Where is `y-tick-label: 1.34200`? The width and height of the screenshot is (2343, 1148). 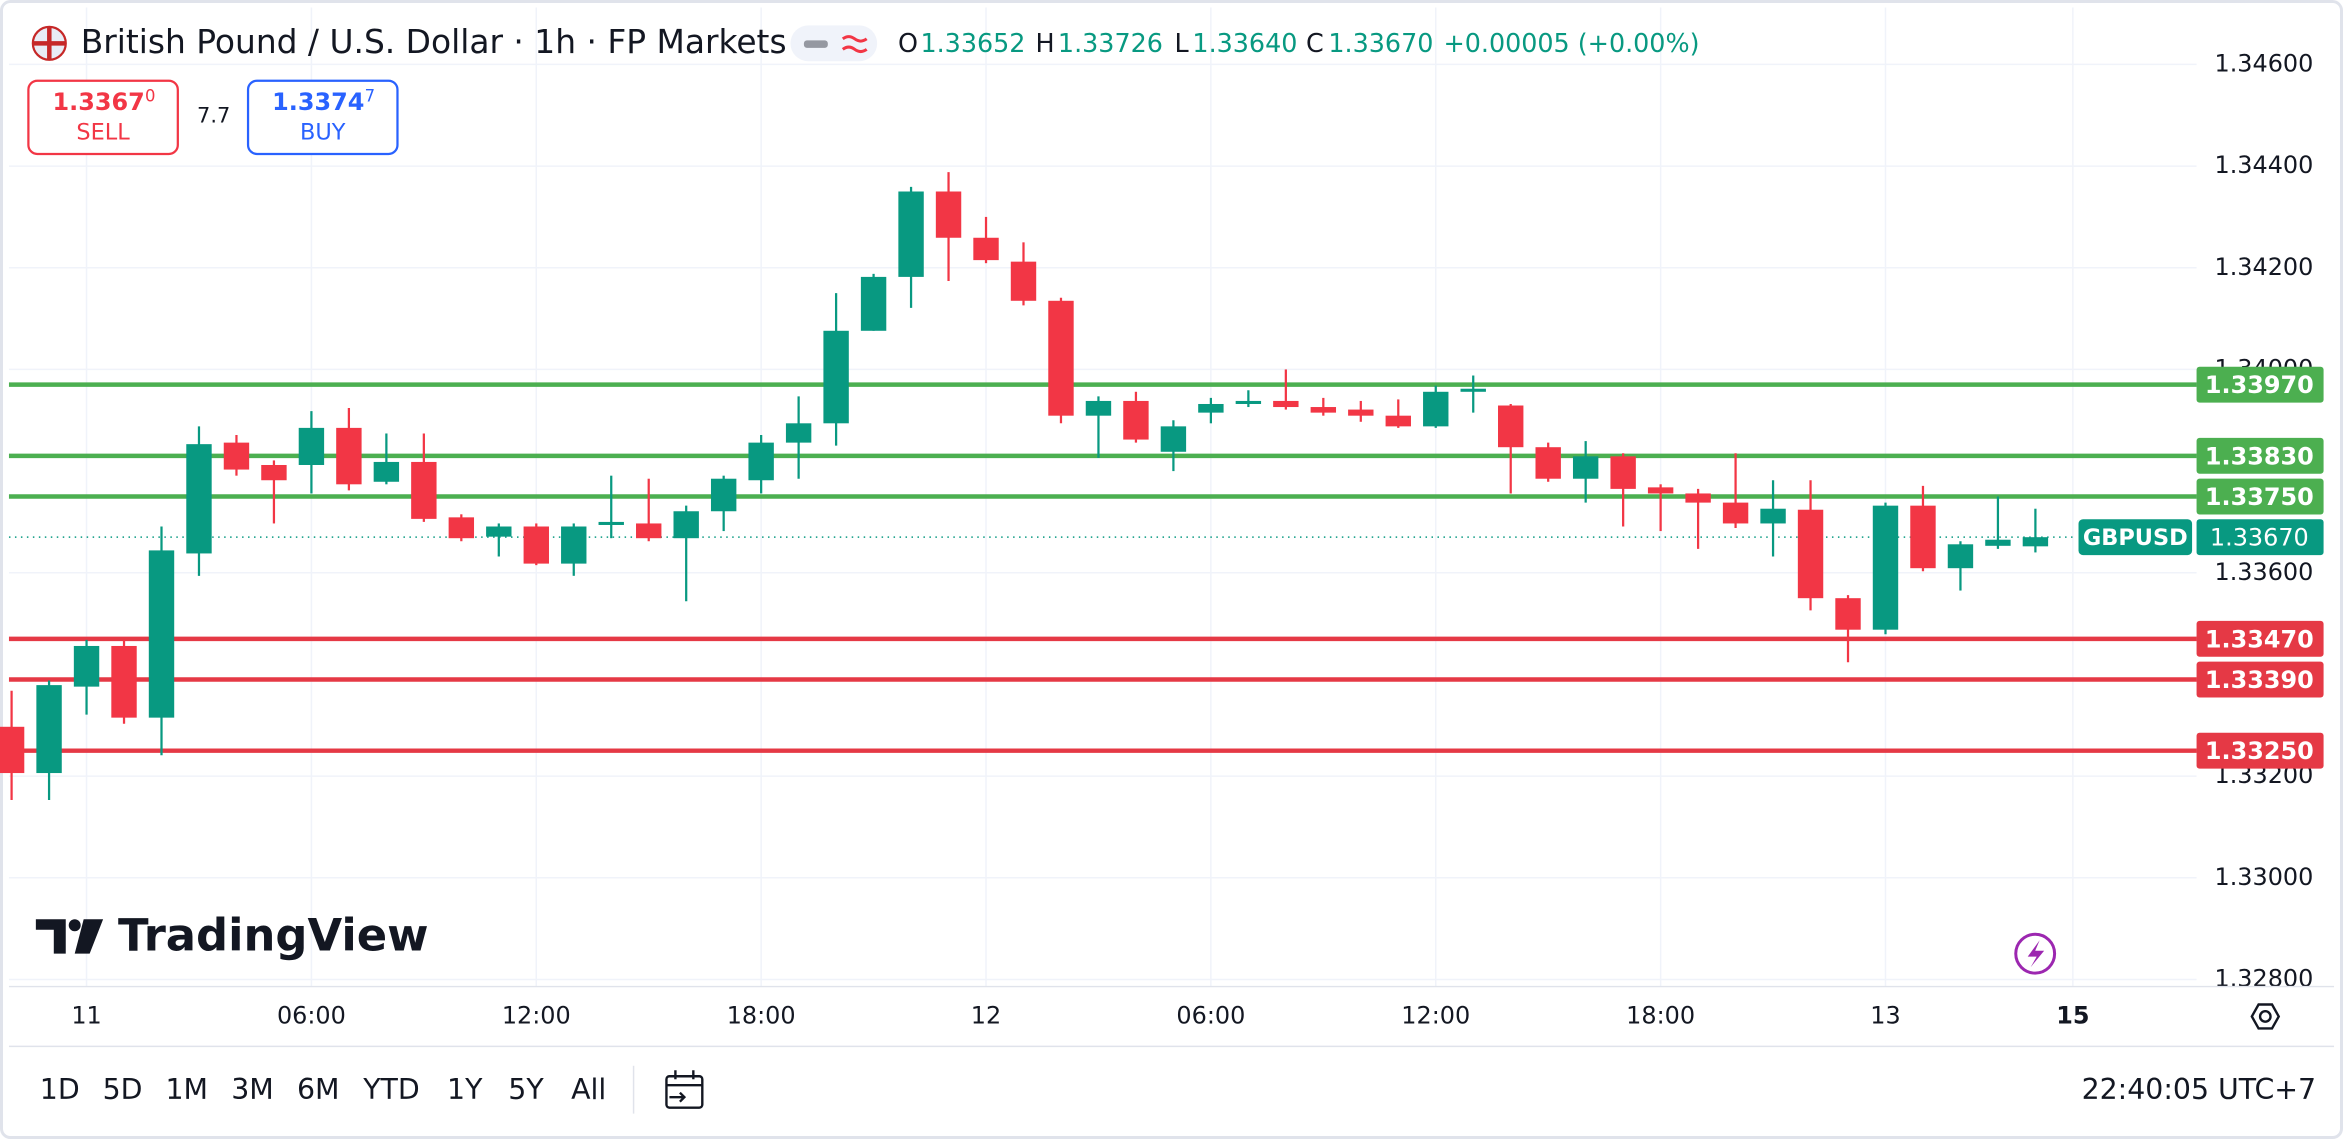 y-tick-label: 1.34200 is located at coordinates (2263, 267).